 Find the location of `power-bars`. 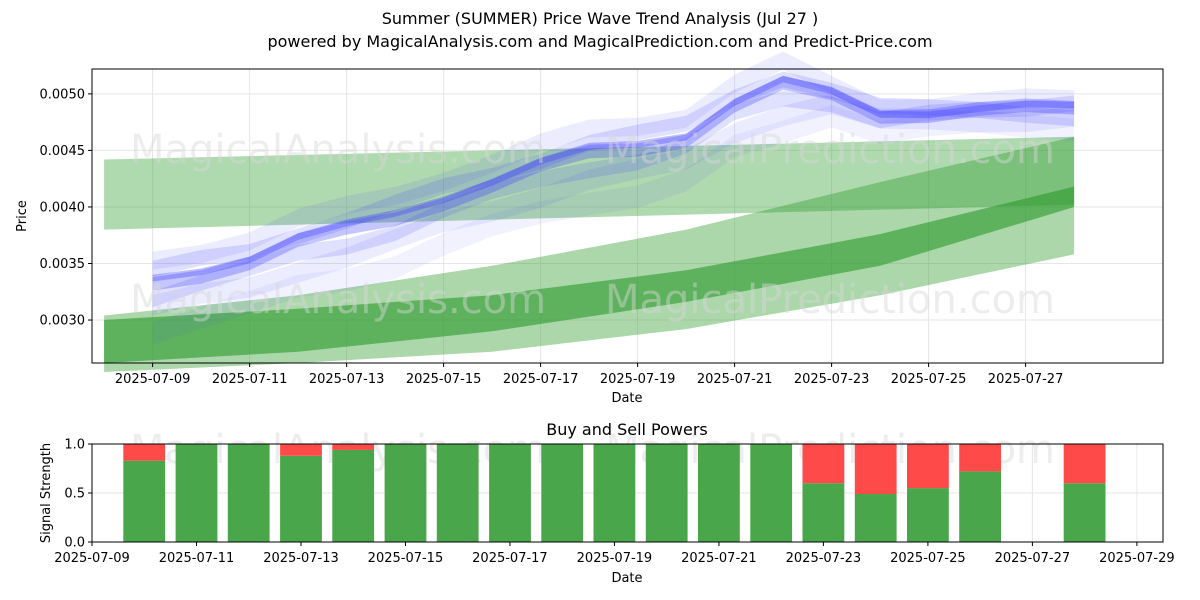

power-bars is located at coordinates (614, 493).